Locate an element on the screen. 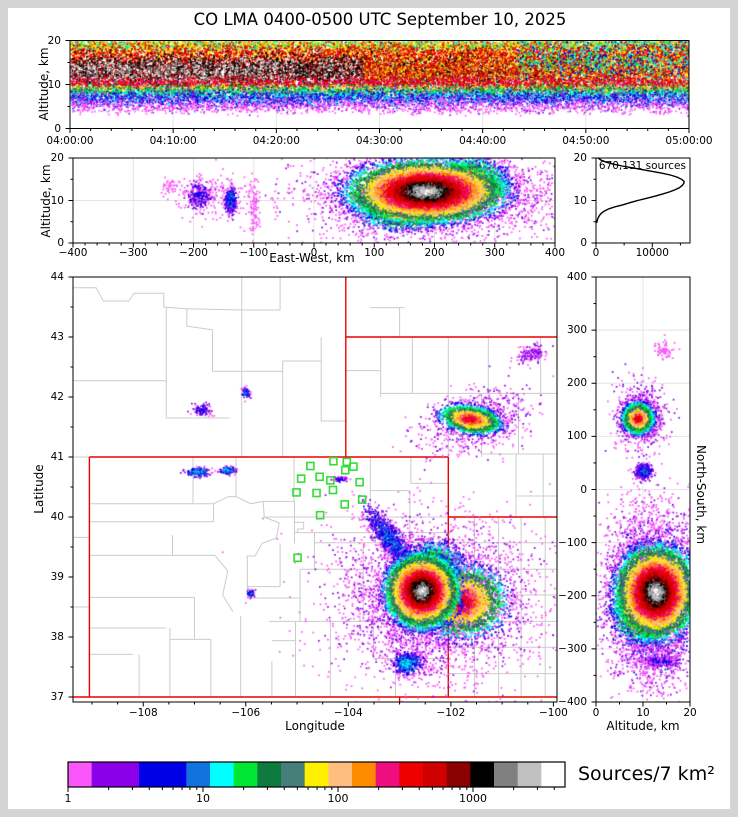 The image size is (738, 817). tick-label: −106 is located at coordinates (246, 713).